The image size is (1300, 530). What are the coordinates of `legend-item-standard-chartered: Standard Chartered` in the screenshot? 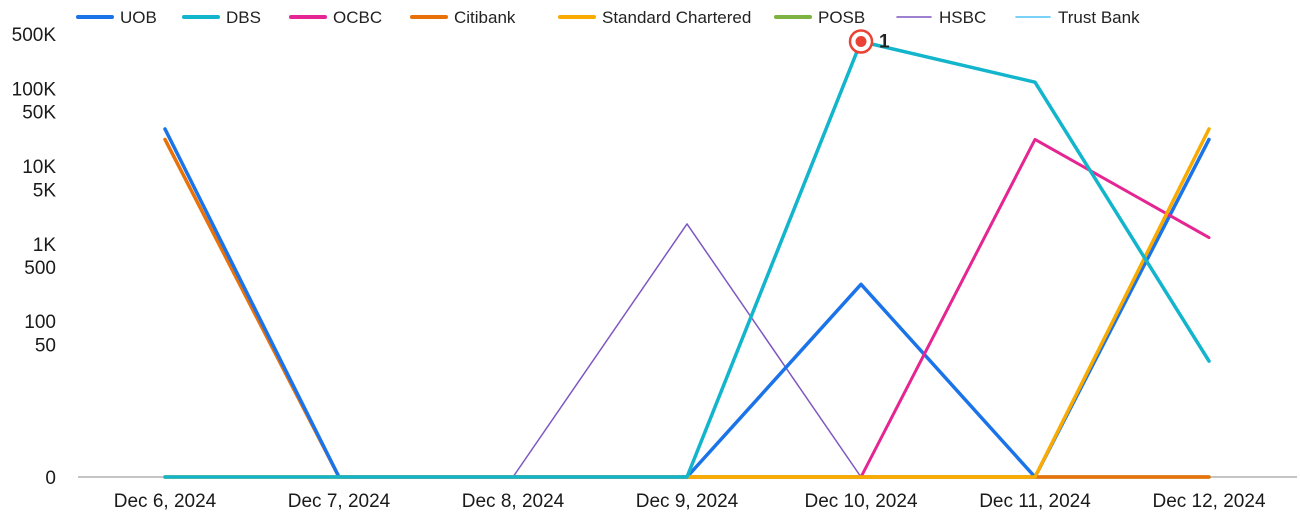 It's located at (654, 17).